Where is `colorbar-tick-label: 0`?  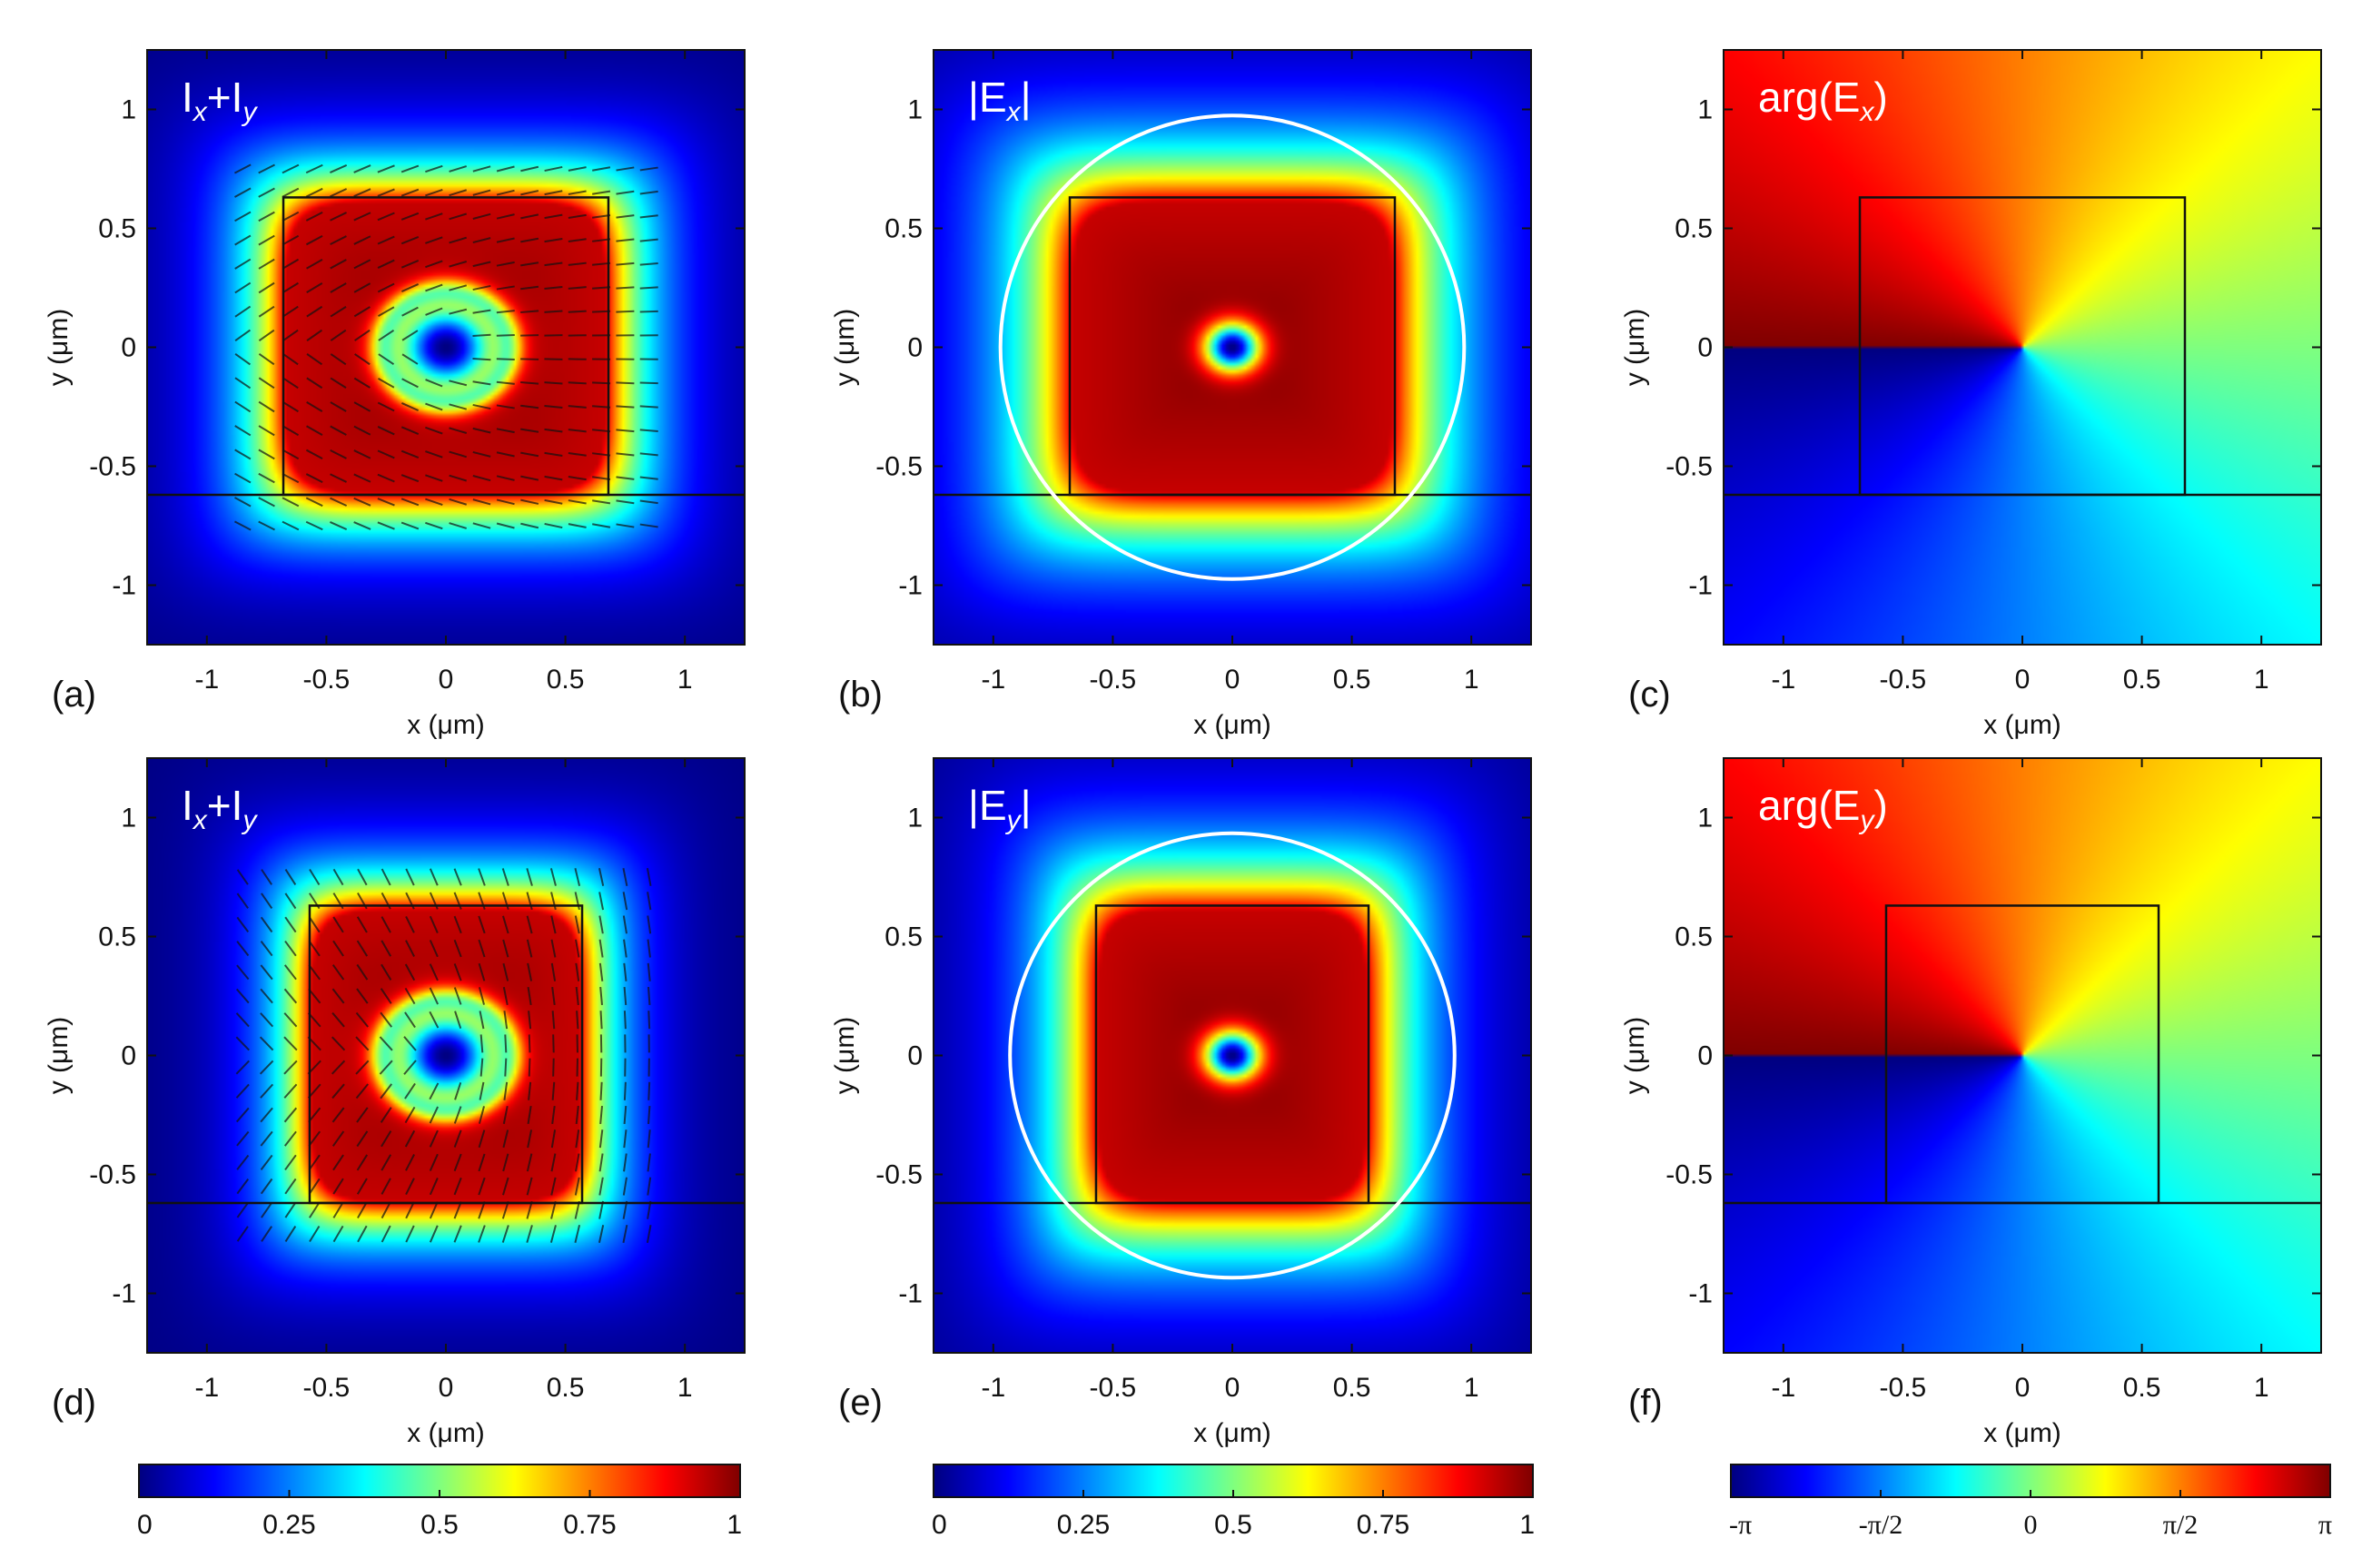
colorbar-tick-label: 0 is located at coordinates (2031, 1525).